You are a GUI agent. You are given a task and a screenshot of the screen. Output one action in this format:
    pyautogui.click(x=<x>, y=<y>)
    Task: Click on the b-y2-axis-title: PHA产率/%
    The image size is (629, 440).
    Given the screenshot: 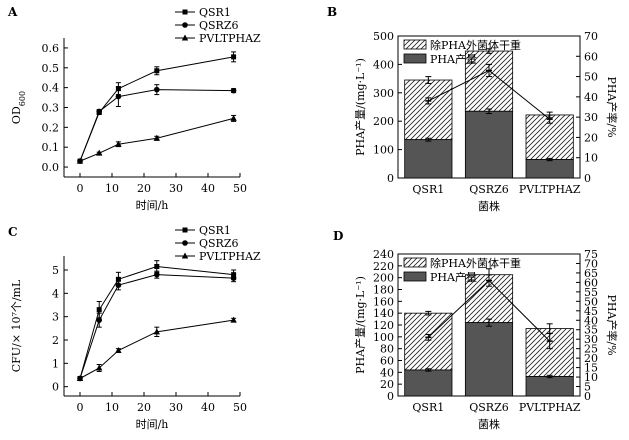 What is the action you would take?
    pyautogui.click(x=612, y=106)
    